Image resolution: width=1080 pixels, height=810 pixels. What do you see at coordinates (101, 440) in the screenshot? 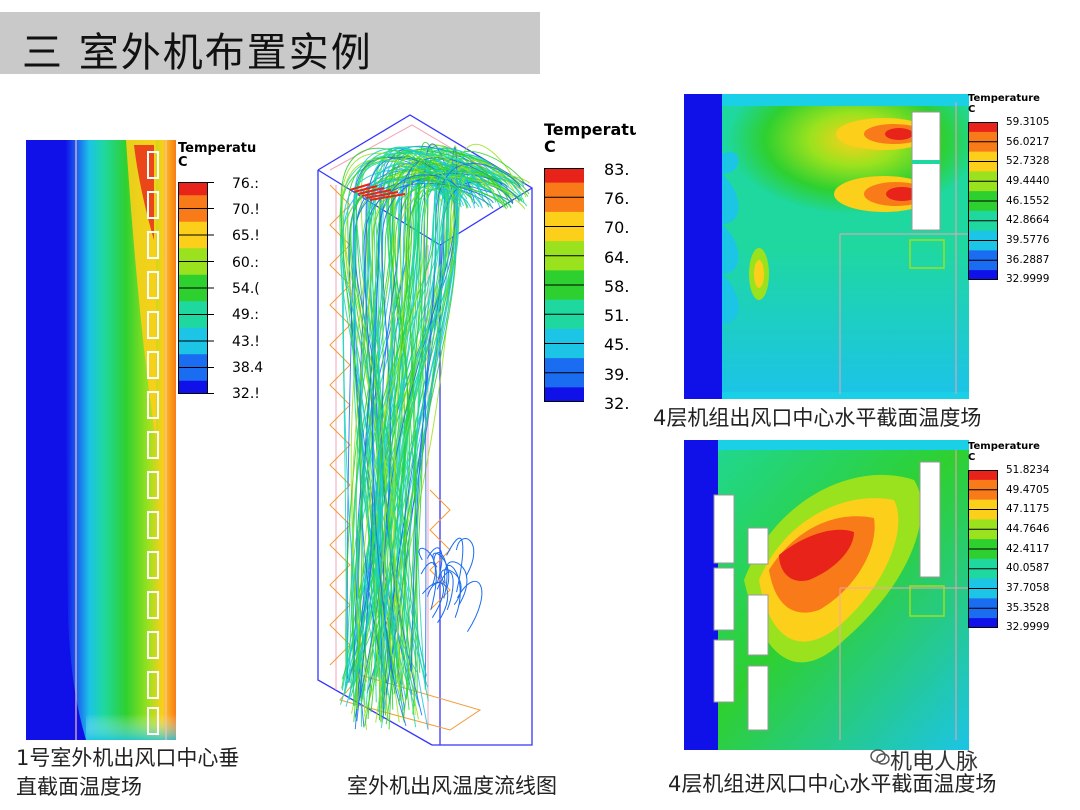
I see `vertical-section-field` at bounding box center [101, 440].